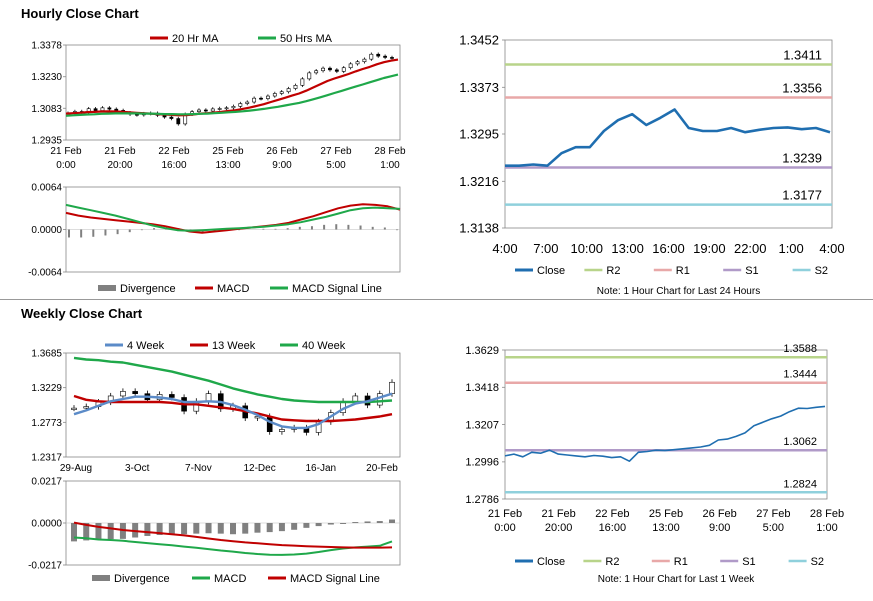  Describe the element at coordinates (46, 354) in the screenshot. I see `weekly-price-ytick-0: 1.3685` at that location.